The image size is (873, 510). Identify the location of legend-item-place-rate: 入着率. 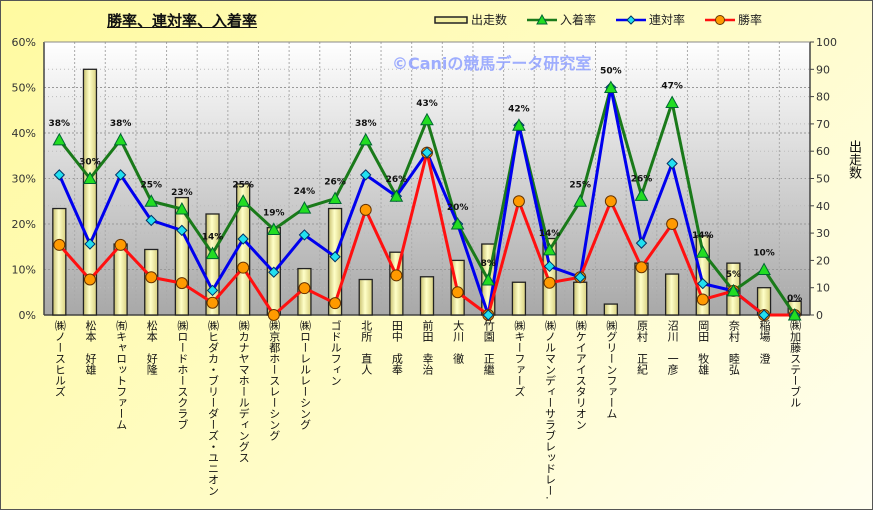
(561, 19).